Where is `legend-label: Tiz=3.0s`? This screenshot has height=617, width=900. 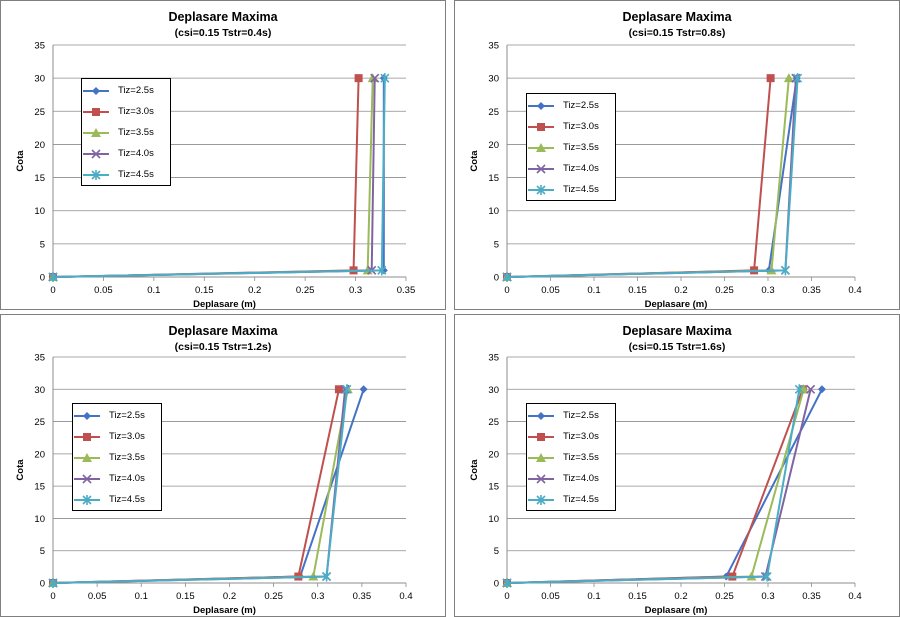 legend-label: Tiz=3.0s is located at coordinates (581, 126).